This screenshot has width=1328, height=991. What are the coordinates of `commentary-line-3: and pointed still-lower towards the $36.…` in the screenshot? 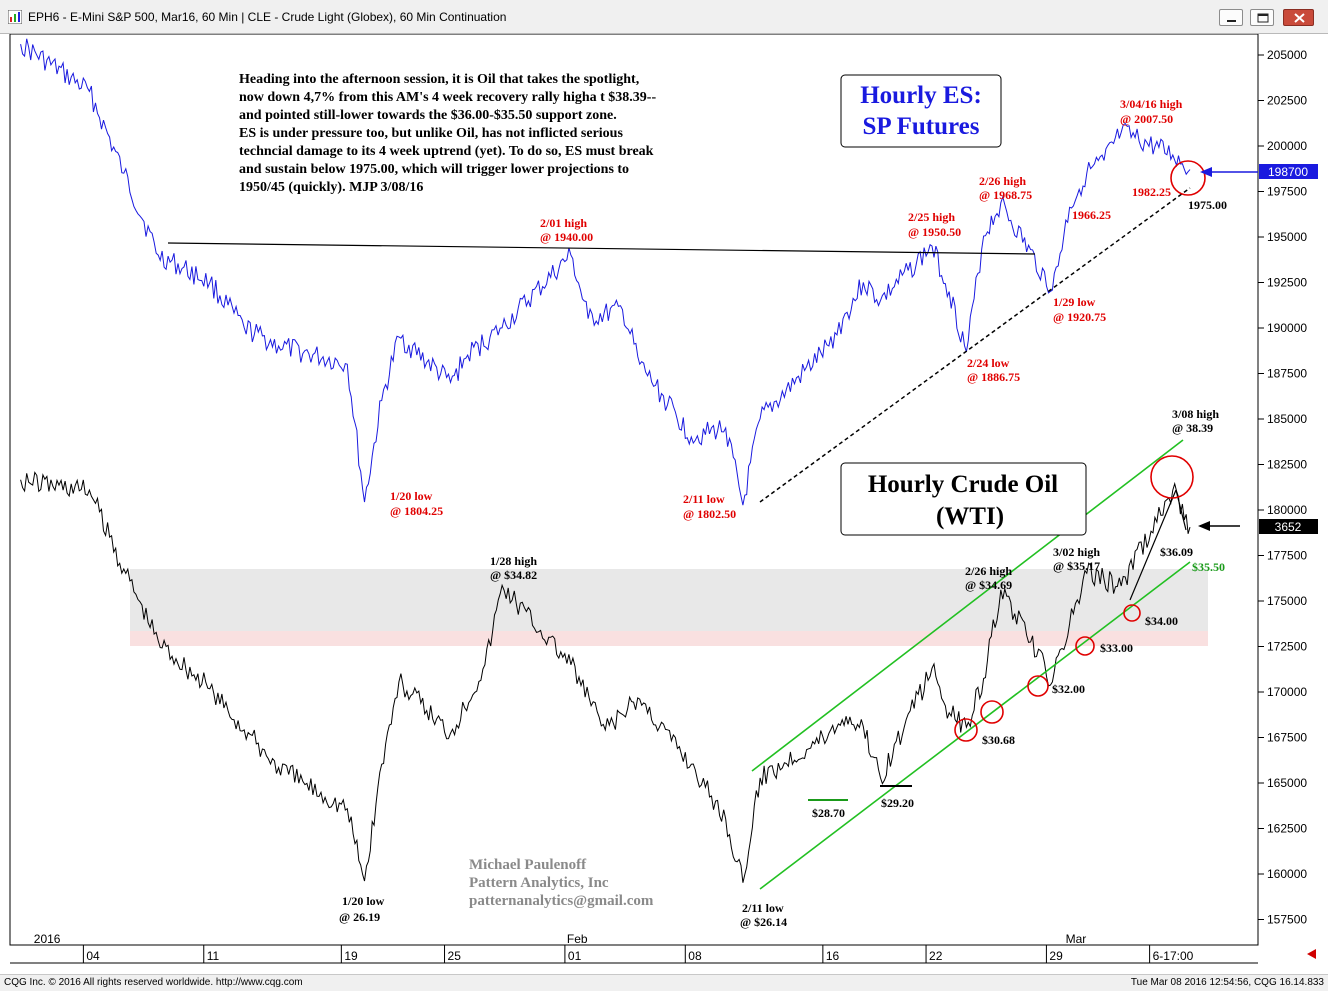 It's located at (428, 115).